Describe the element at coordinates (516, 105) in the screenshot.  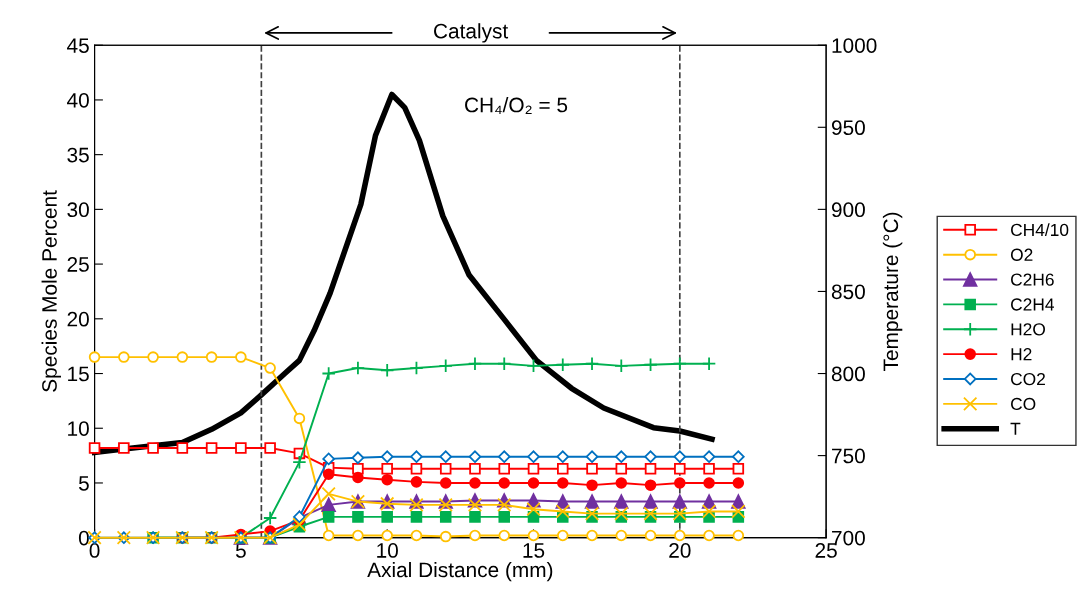
I see `annotation: CH₄/O₂ = 5` at that location.